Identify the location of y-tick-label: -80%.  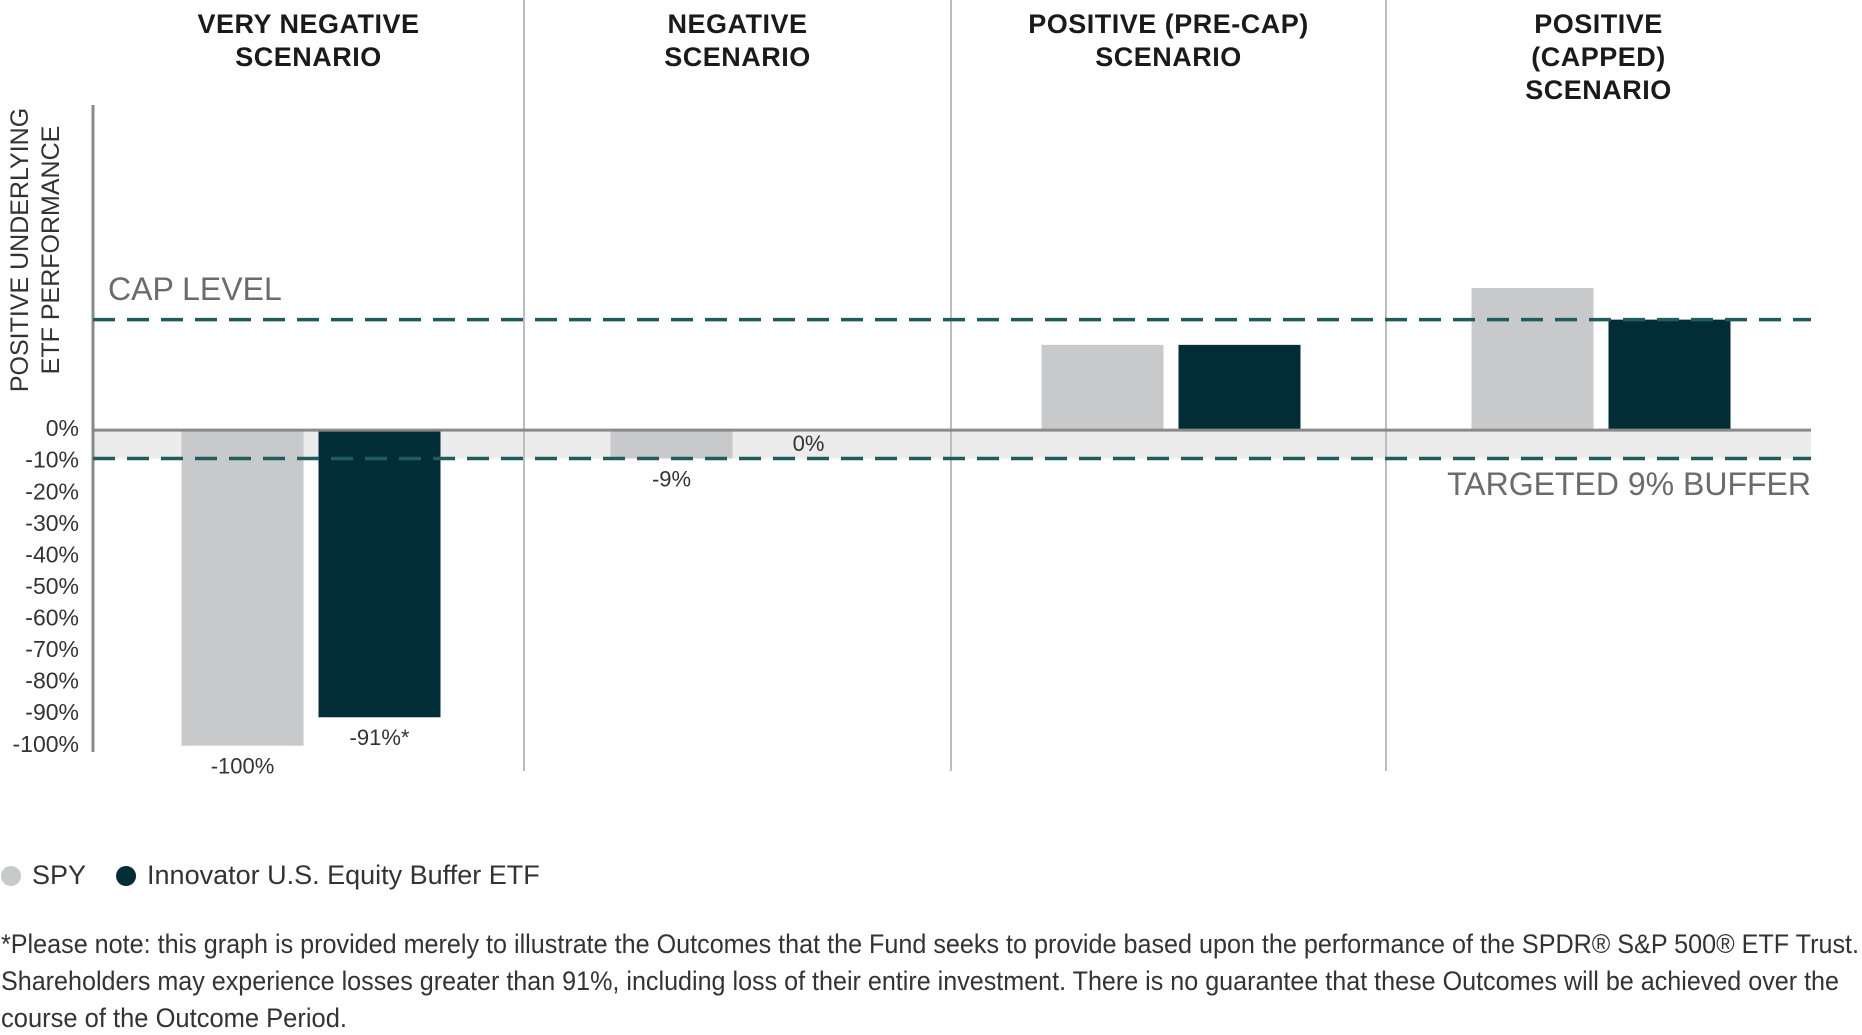
(52, 681).